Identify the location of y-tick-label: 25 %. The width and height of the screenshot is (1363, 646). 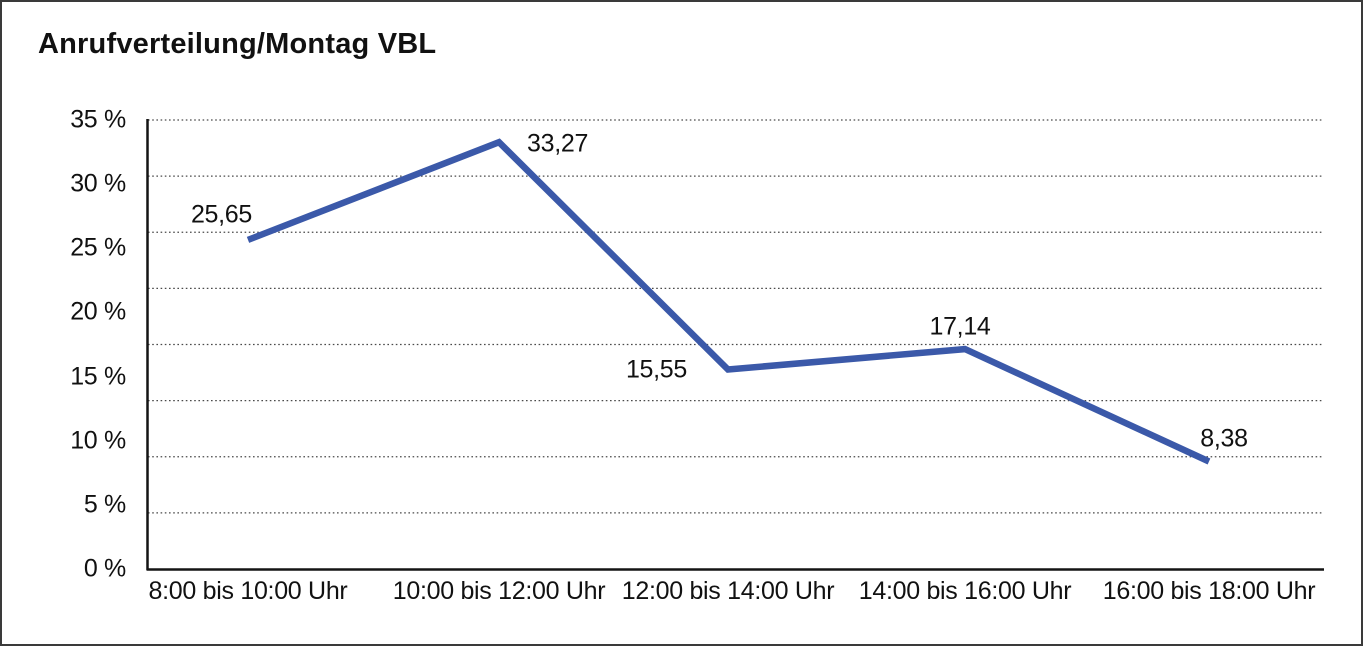
(98, 247).